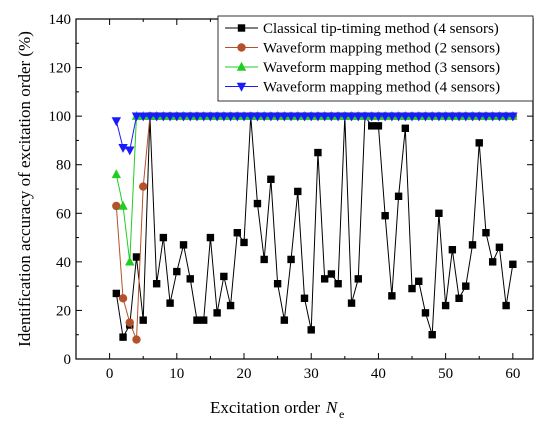 This screenshot has width=550, height=428. I want to click on series-line, so click(314, 133).